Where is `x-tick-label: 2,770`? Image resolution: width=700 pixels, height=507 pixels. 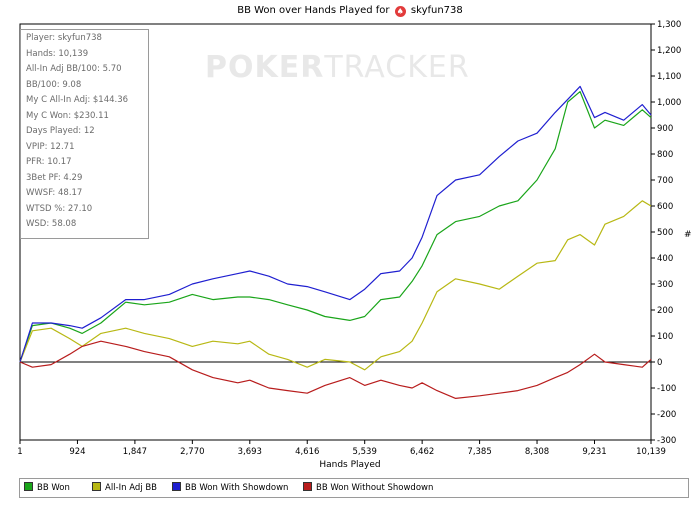
x-tick-label: 2,770 is located at coordinates (192, 452).